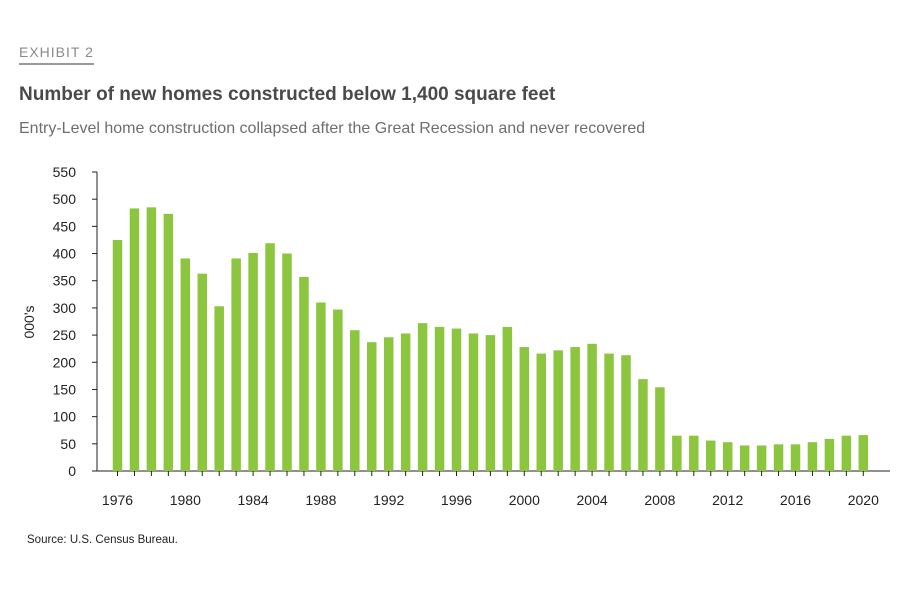 Image resolution: width=907 pixels, height=605 pixels. What do you see at coordinates (863, 500) in the screenshot?
I see `x-tick-label: 2020` at bounding box center [863, 500].